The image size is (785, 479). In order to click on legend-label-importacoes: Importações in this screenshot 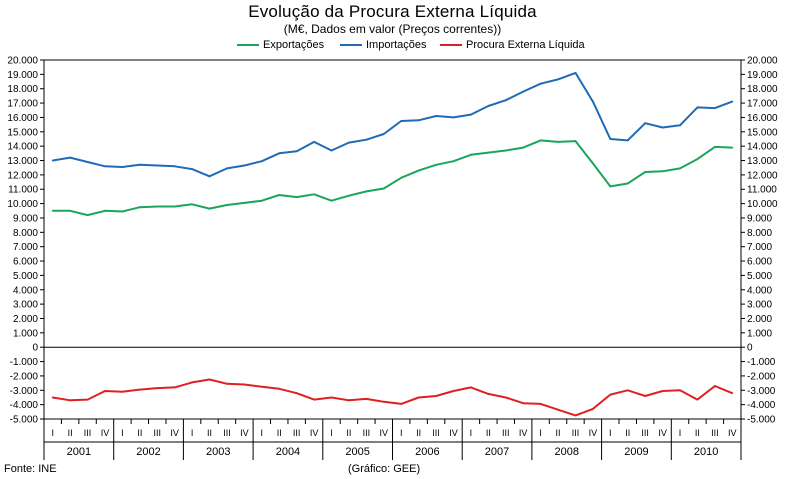, I will do `click(396, 45)`.